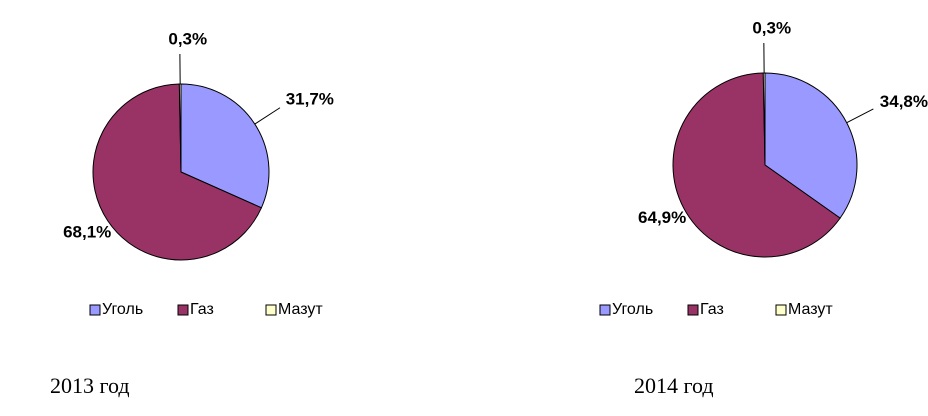 This screenshot has width=928, height=416. I want to click on data-label: 31,7%, so click(310, 99).